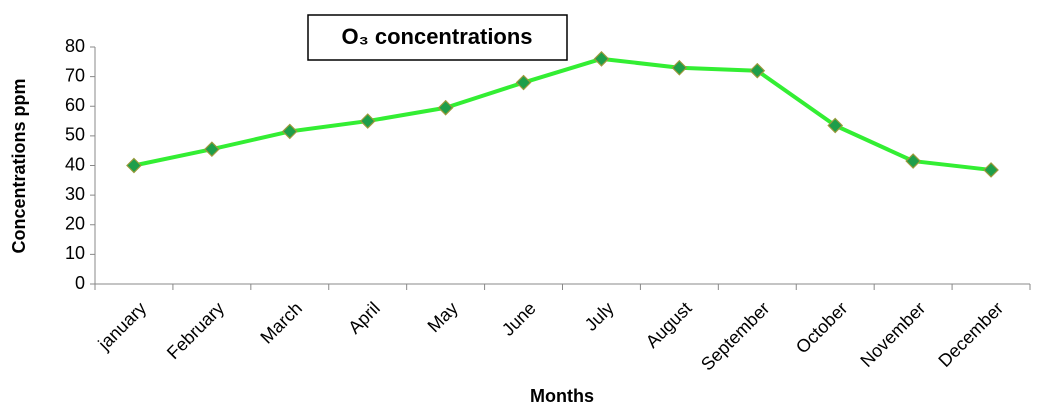 This screenshot has height=409, width=1039. What do you see at coordinates (75, 75) in the screenshot?
I see `y-tick-label: 70` at bounding box center [75, 75].